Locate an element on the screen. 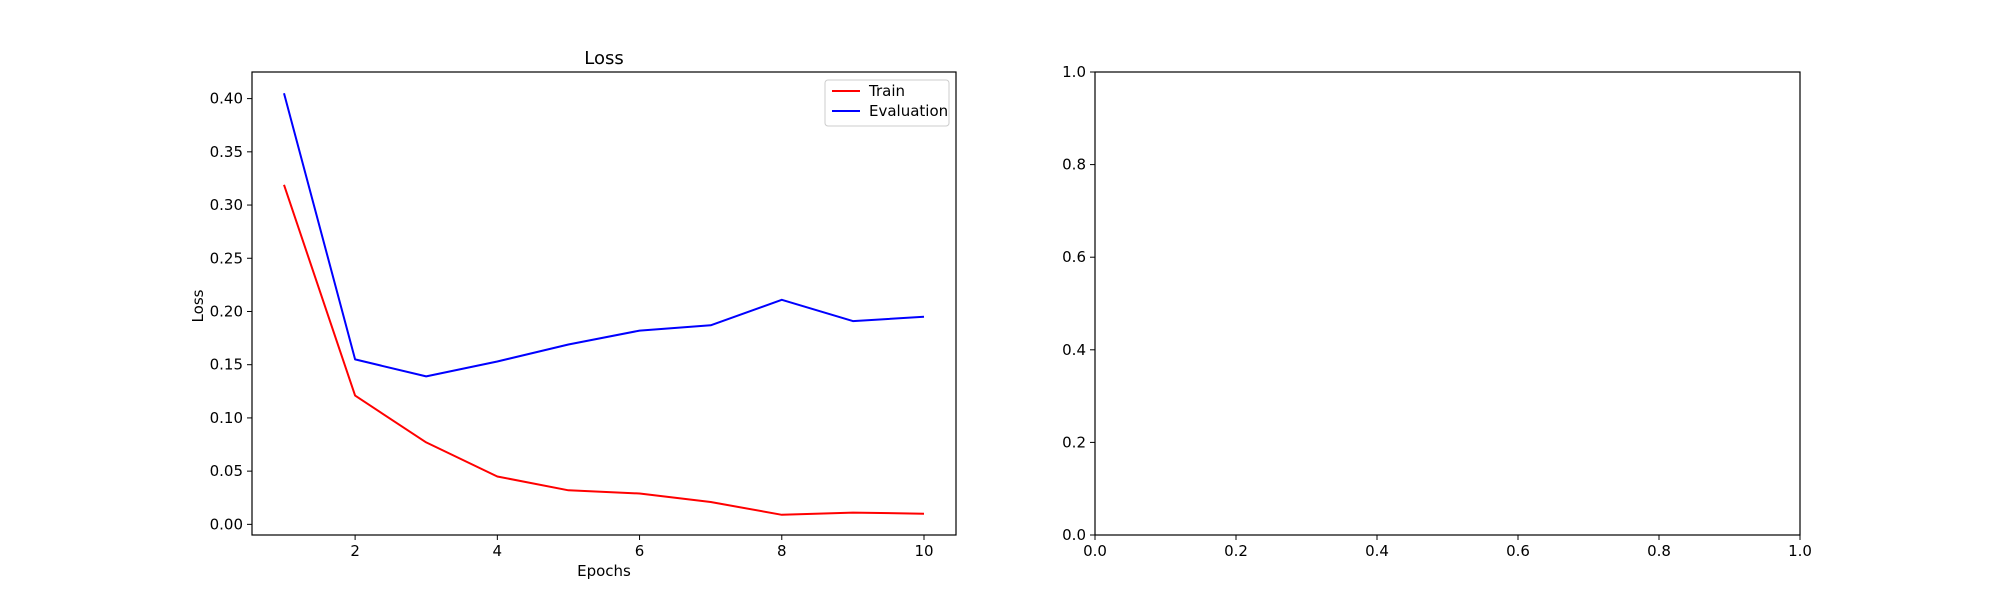  chart-title: Loss is located at coordinates (603, 58).